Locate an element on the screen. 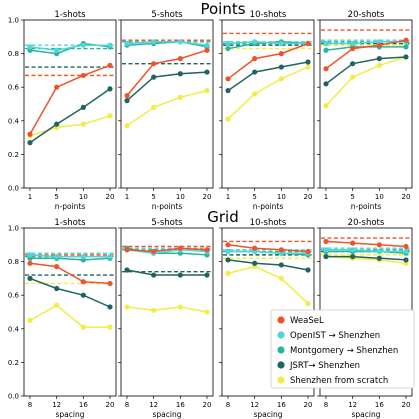 Image resolution: width=419 pixels, height=419 pixels. x-tick-label: 12 is located at coordinates (254, 405).